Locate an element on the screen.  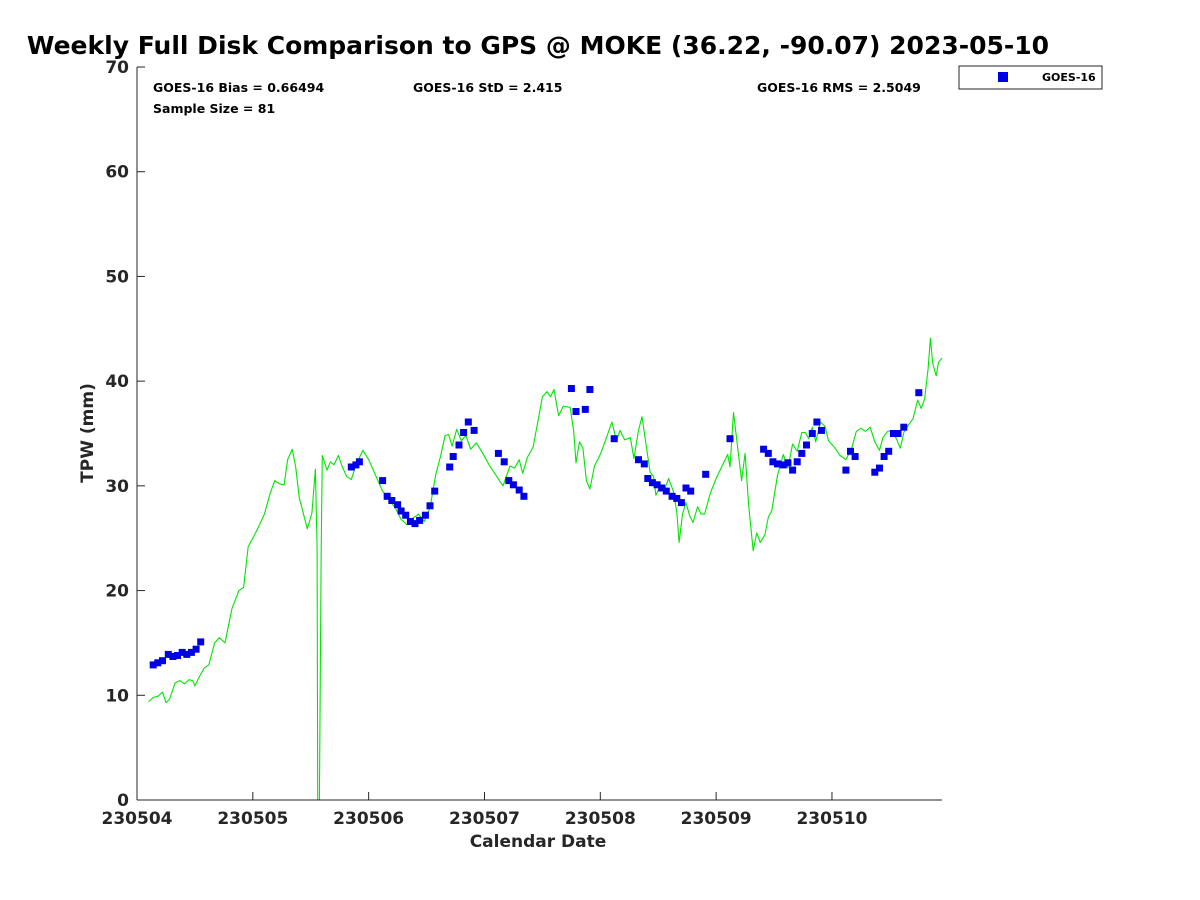
y-tick-label: 10 is located at coordinates (117, 696).